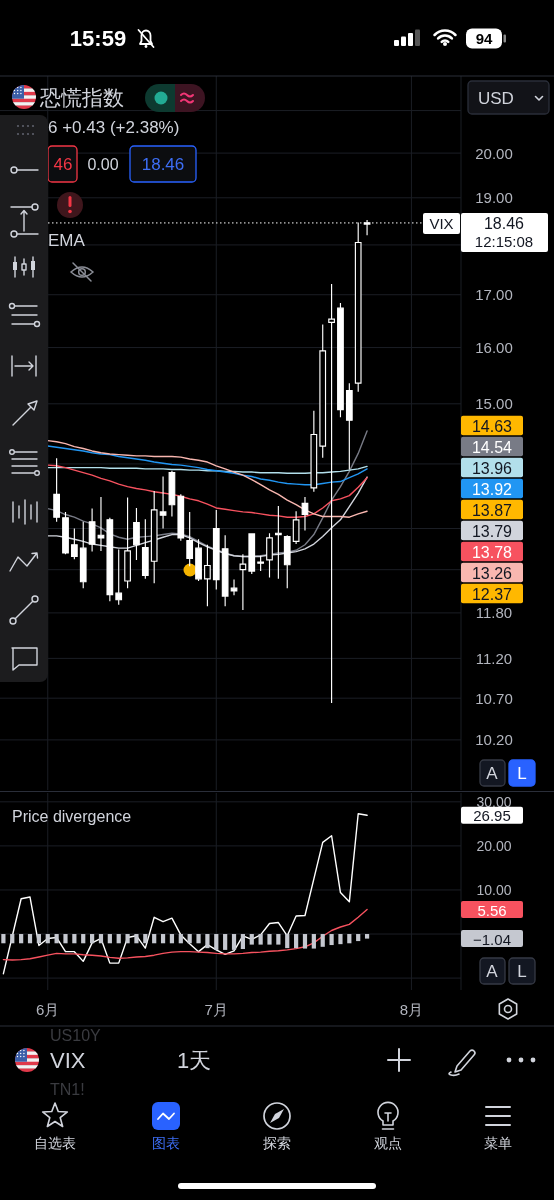 The width and height of the screenshot is (554, 1200). I want to click on y-tick-label: 19.00, so click(494, 198).